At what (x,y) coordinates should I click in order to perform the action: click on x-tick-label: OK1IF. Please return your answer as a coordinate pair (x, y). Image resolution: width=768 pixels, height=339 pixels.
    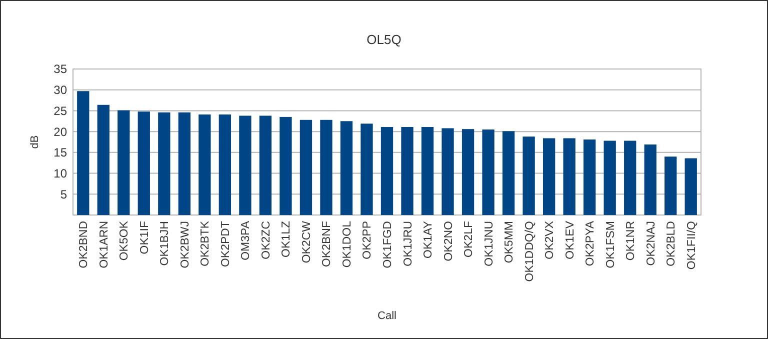
    Looking at the image, I should click on (144, 237).